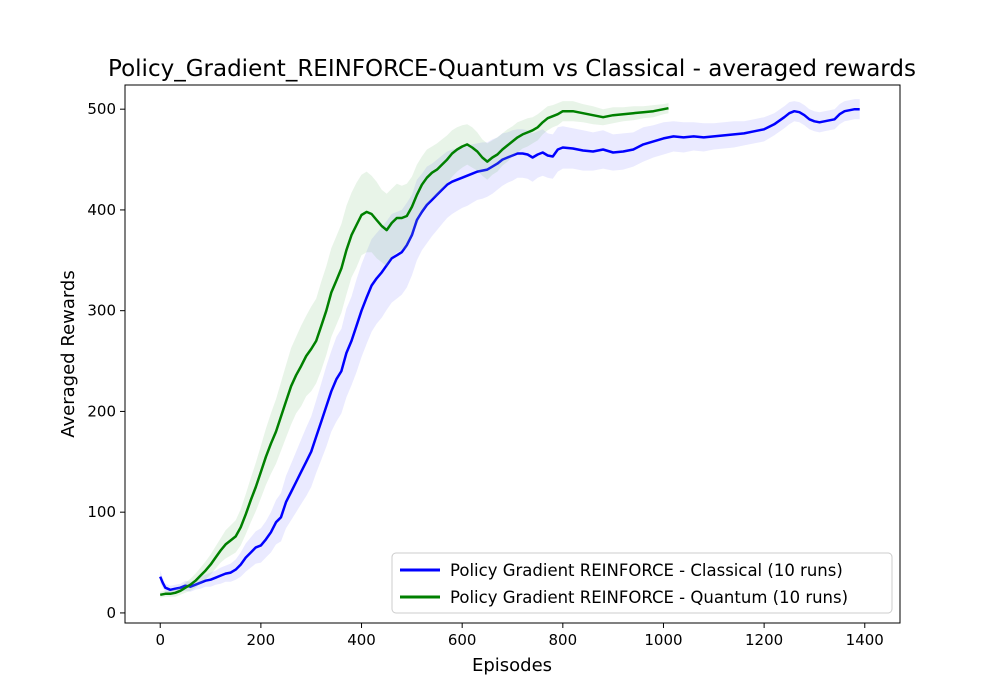 The height and width of the screenshot is (700, 1000). Describe the element at coordinates (101, 411) in the screenshot. I see `y-tick-label: 200` at that location.